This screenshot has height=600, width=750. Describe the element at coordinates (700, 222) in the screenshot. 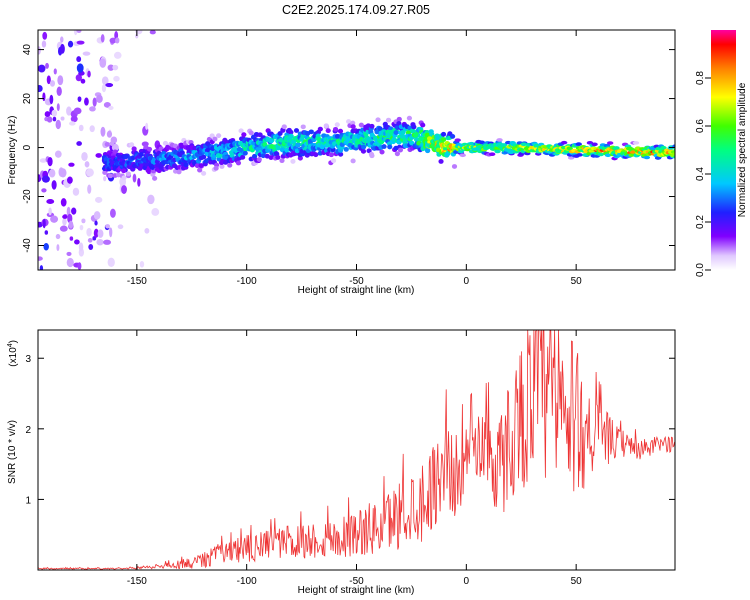

I see `colorbar-tick-label-1: 0.2` at that location.